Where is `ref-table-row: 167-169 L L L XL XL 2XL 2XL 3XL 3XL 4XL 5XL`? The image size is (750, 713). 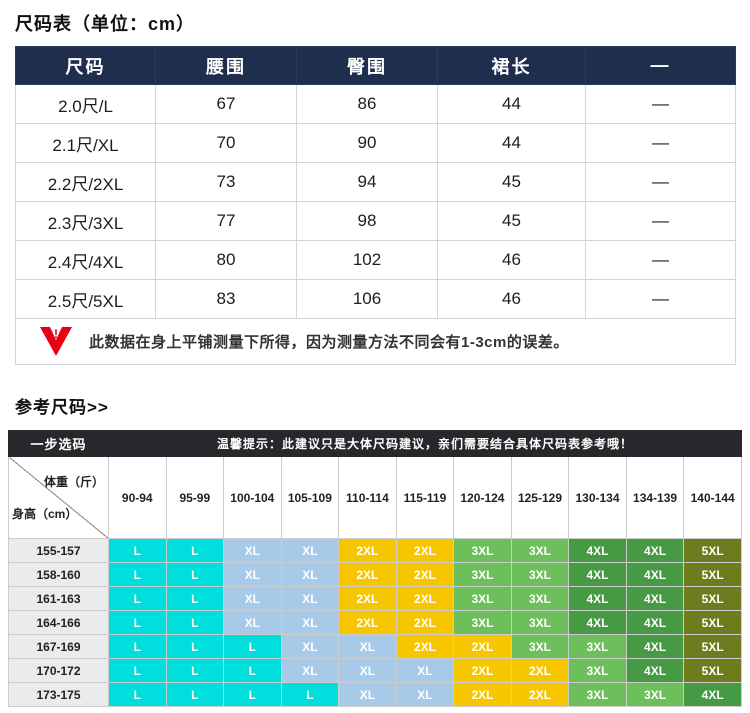 ref-table-row: 167-169 L L L XL XL 2XL 2XL 3XL 3XL 4XL 5XL is located at coordinates (375, 646).